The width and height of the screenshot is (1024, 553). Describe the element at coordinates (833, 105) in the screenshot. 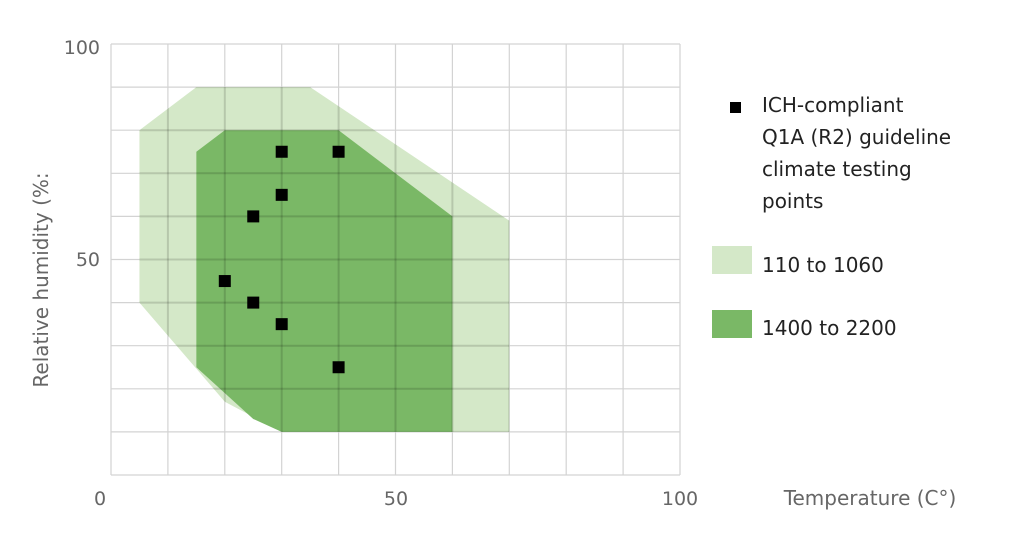

I see `legend-points-line-1: ICH-compliant` at that location.